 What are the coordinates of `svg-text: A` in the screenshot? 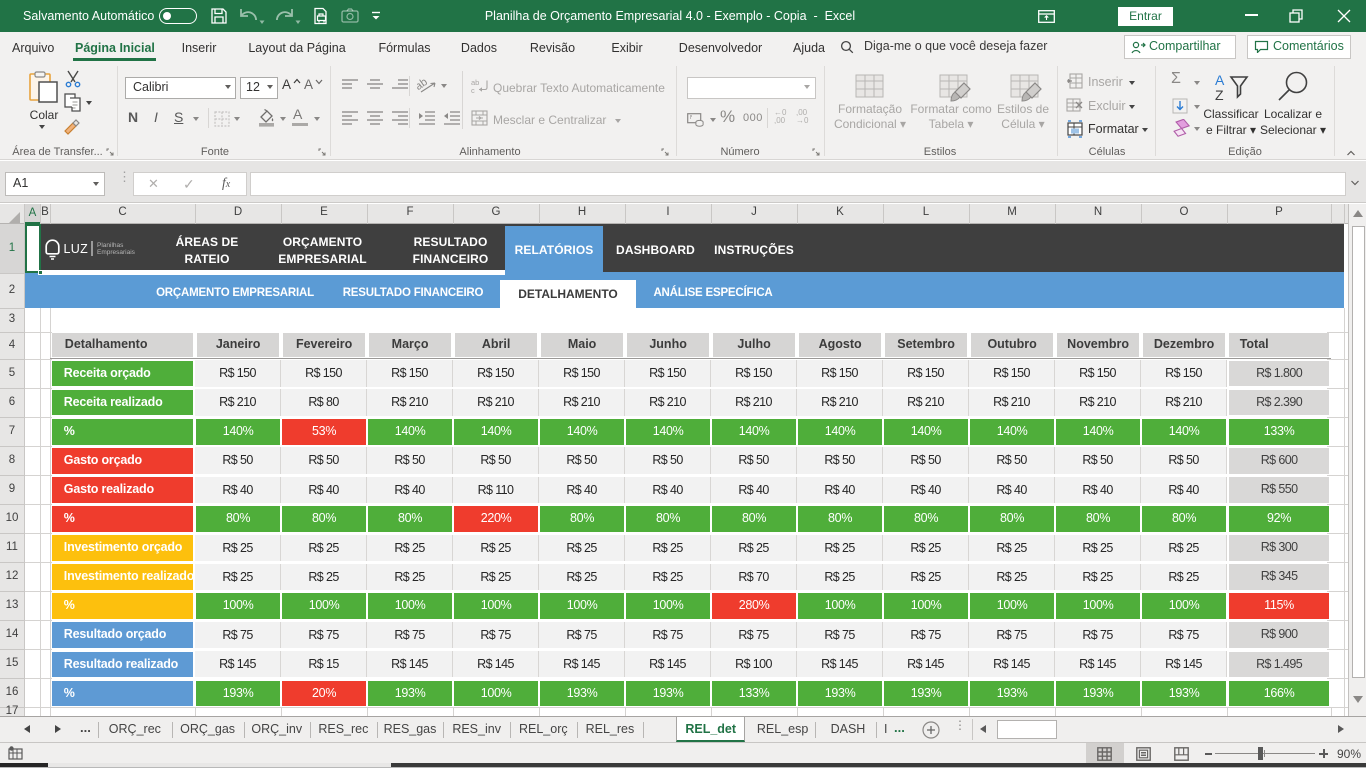 It's located at (1220, 80).